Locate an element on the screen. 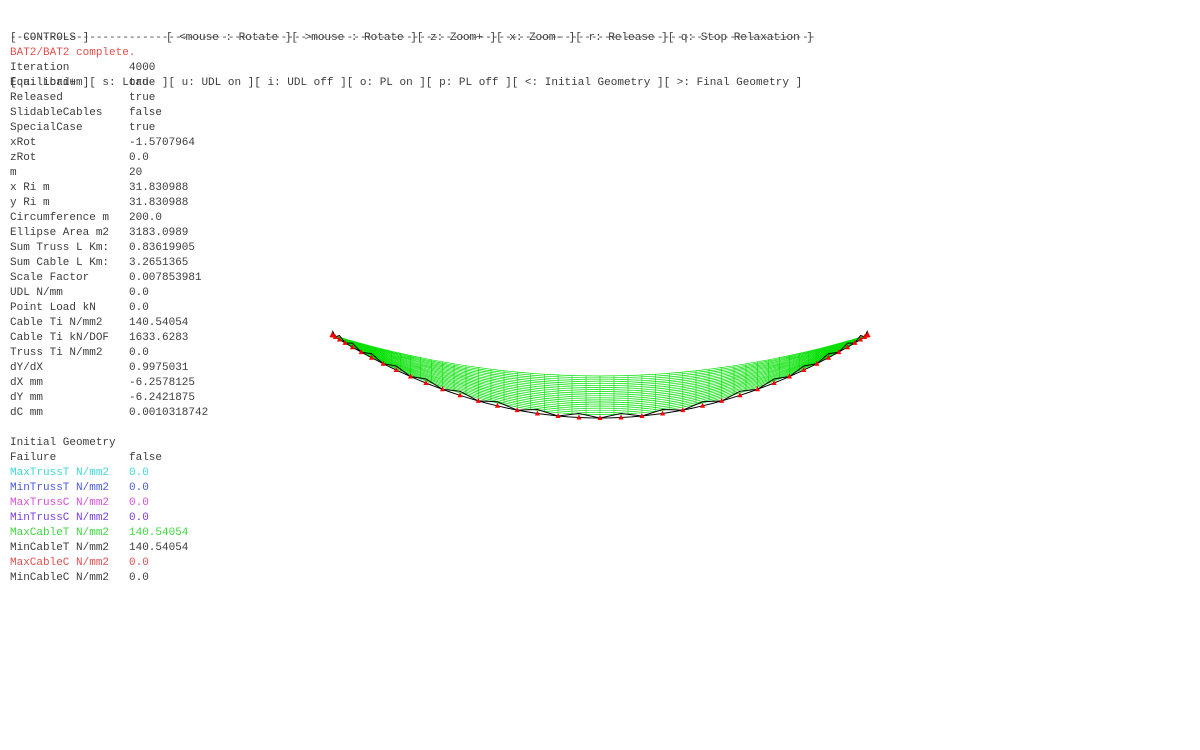 The width and height of the screenshot is (1200, 750). param-label: Released is located at coordinates (36, 98).